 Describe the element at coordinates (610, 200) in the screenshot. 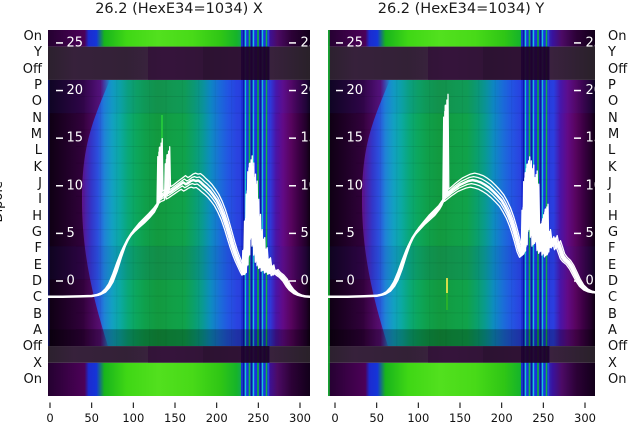

I see `row-label-r-i-10: I` at that location.